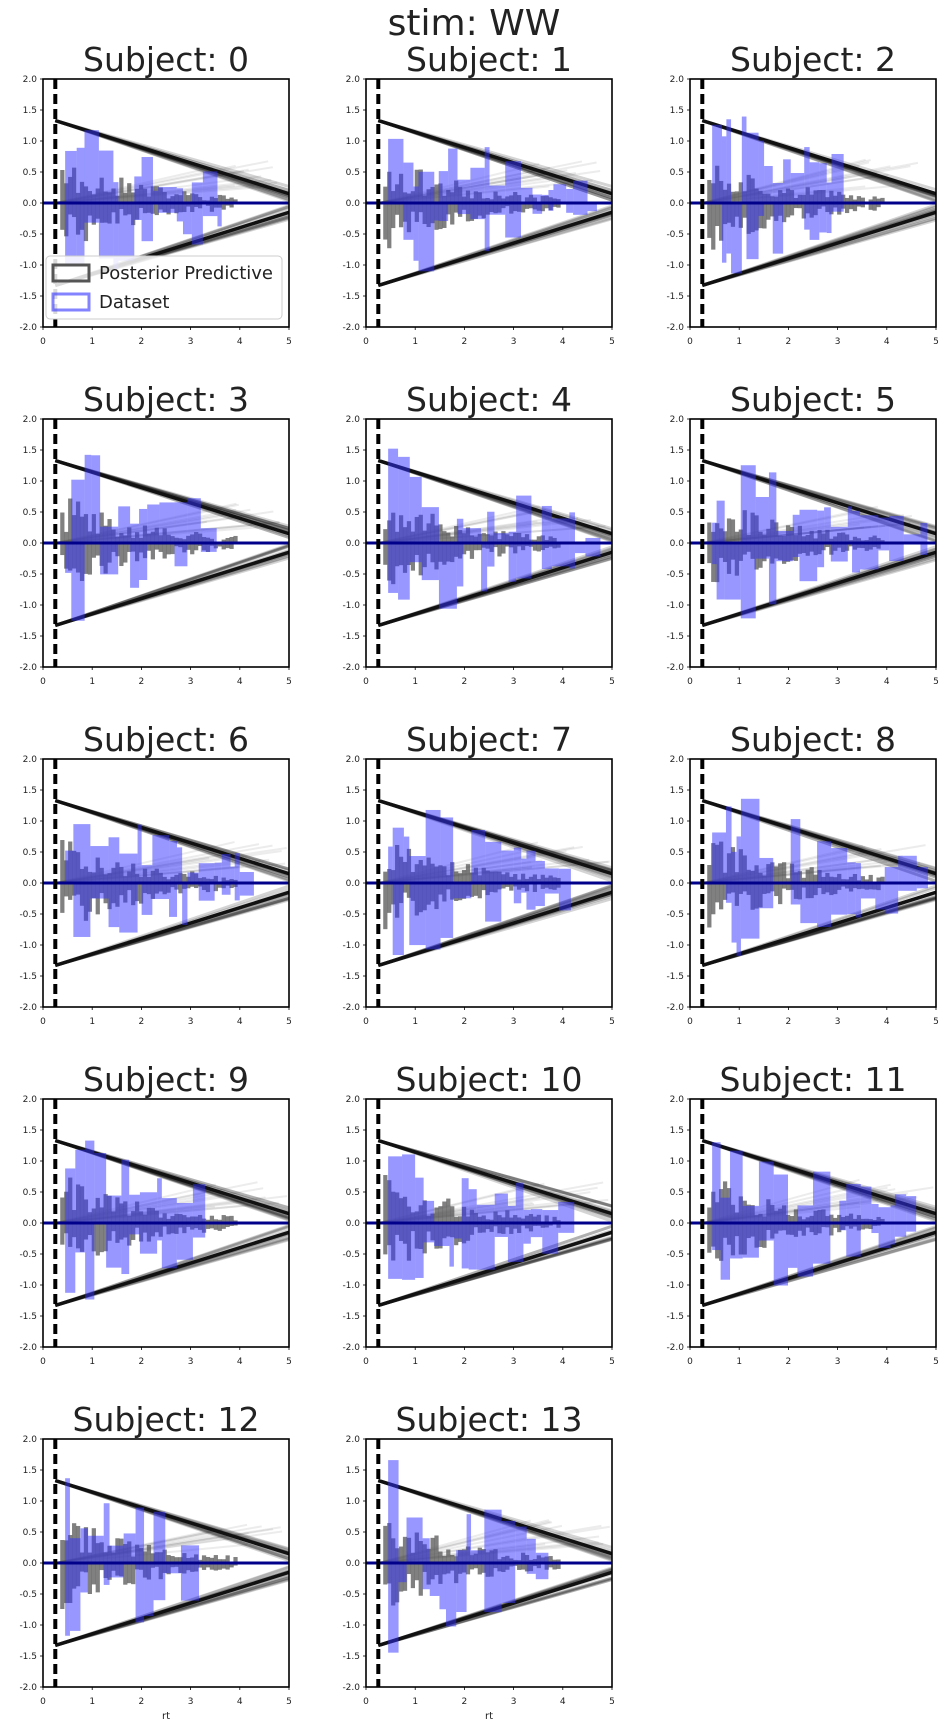 This screenshot has height=1724, width=948. Describe the element at coordinates (494, 157) in the screenshot. I see `boundary-upper` at that location.